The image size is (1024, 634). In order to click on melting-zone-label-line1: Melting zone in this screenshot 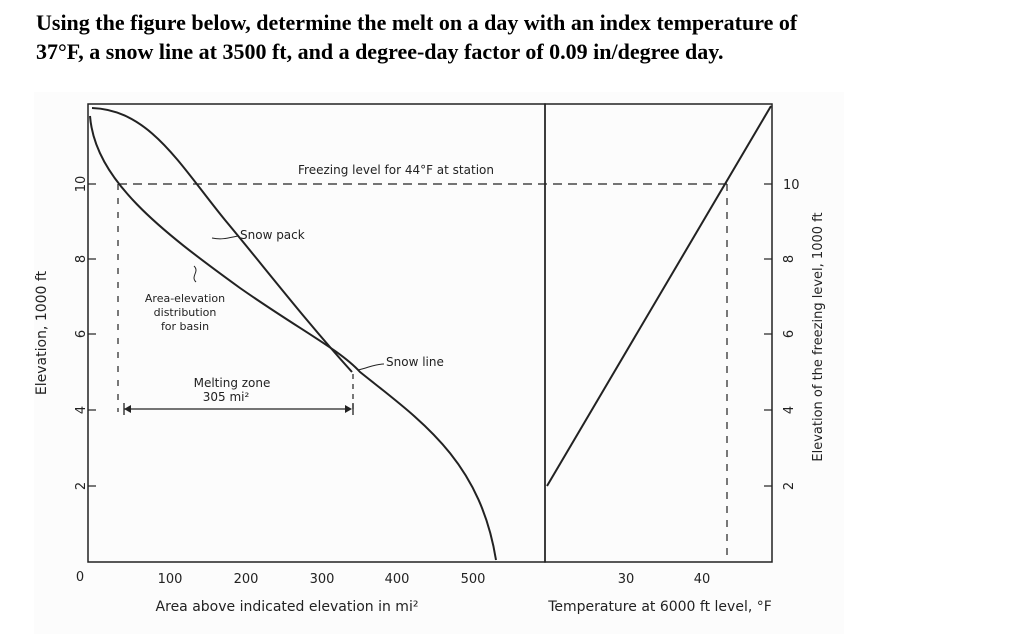, I will do `click(232, 383)`.